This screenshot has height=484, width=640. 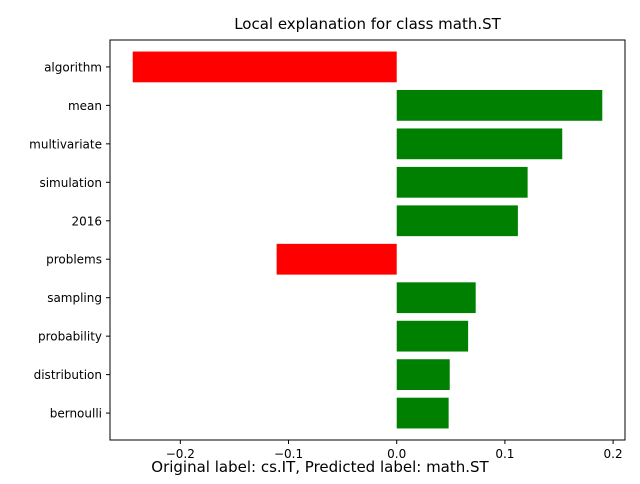 What do you see at coordinates (499, 105) in the screenshot?
I see `bar-mean` at bounding box center [499, 105].